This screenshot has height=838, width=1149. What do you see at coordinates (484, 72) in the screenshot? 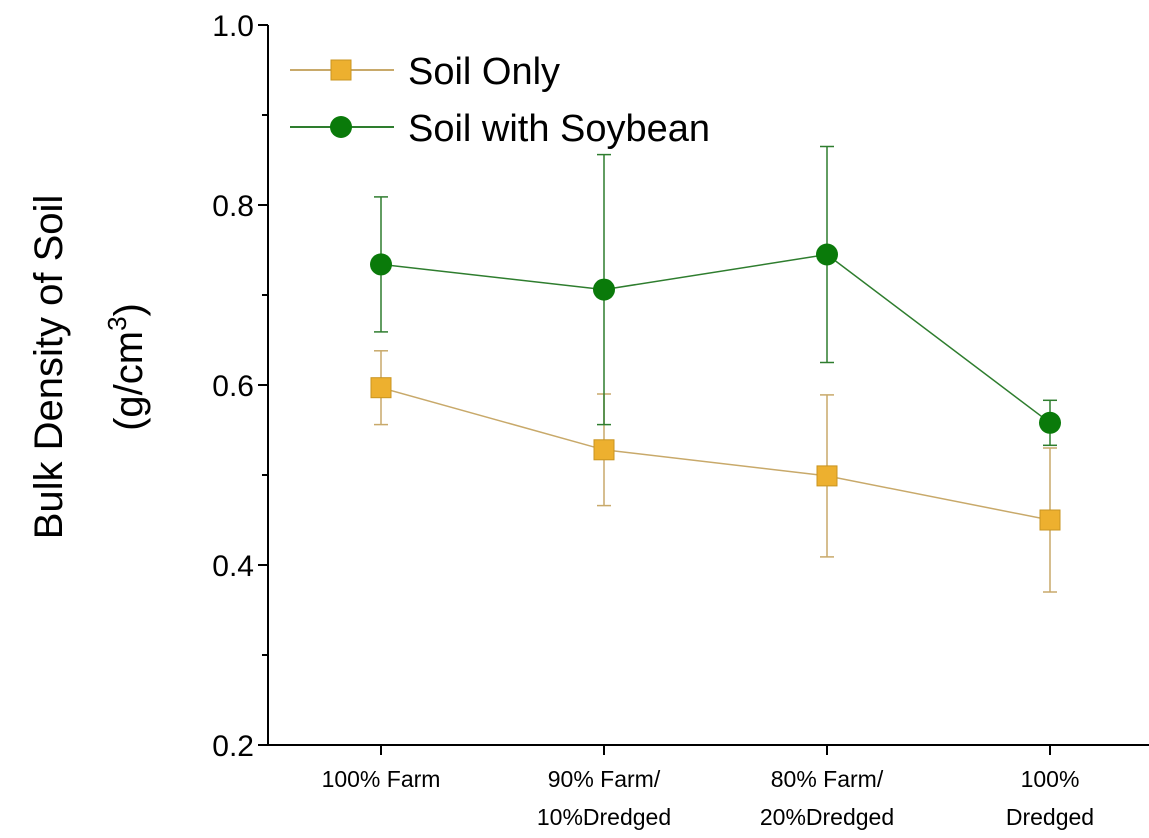
I see `legend-label-soil-only: Soil Only` at bounding box center [484, 72].